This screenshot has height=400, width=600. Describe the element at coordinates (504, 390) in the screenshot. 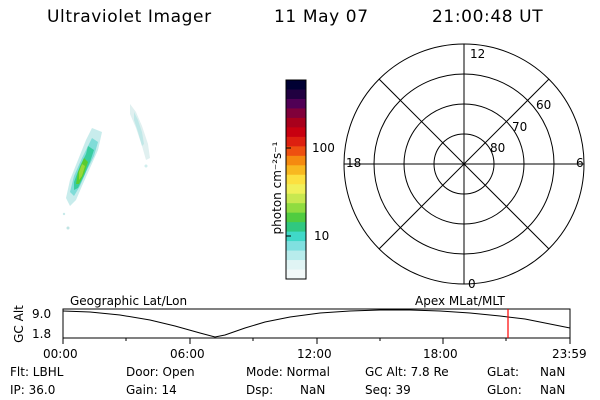

I see `info-glon-label: GLon:` at that location.